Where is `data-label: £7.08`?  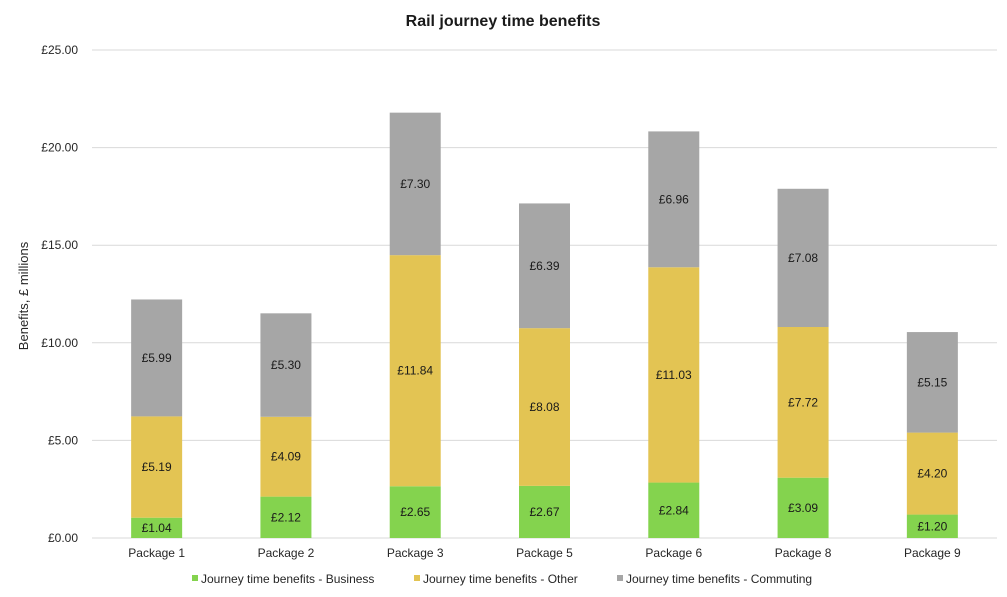
data-label: £7.08 is located at coordinates (803, 258).